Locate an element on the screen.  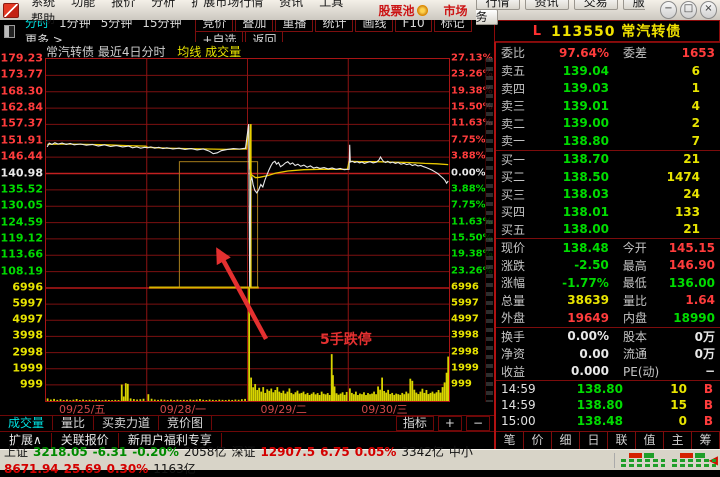
index-token: 3342亿 is located at coordinates (422, 452).